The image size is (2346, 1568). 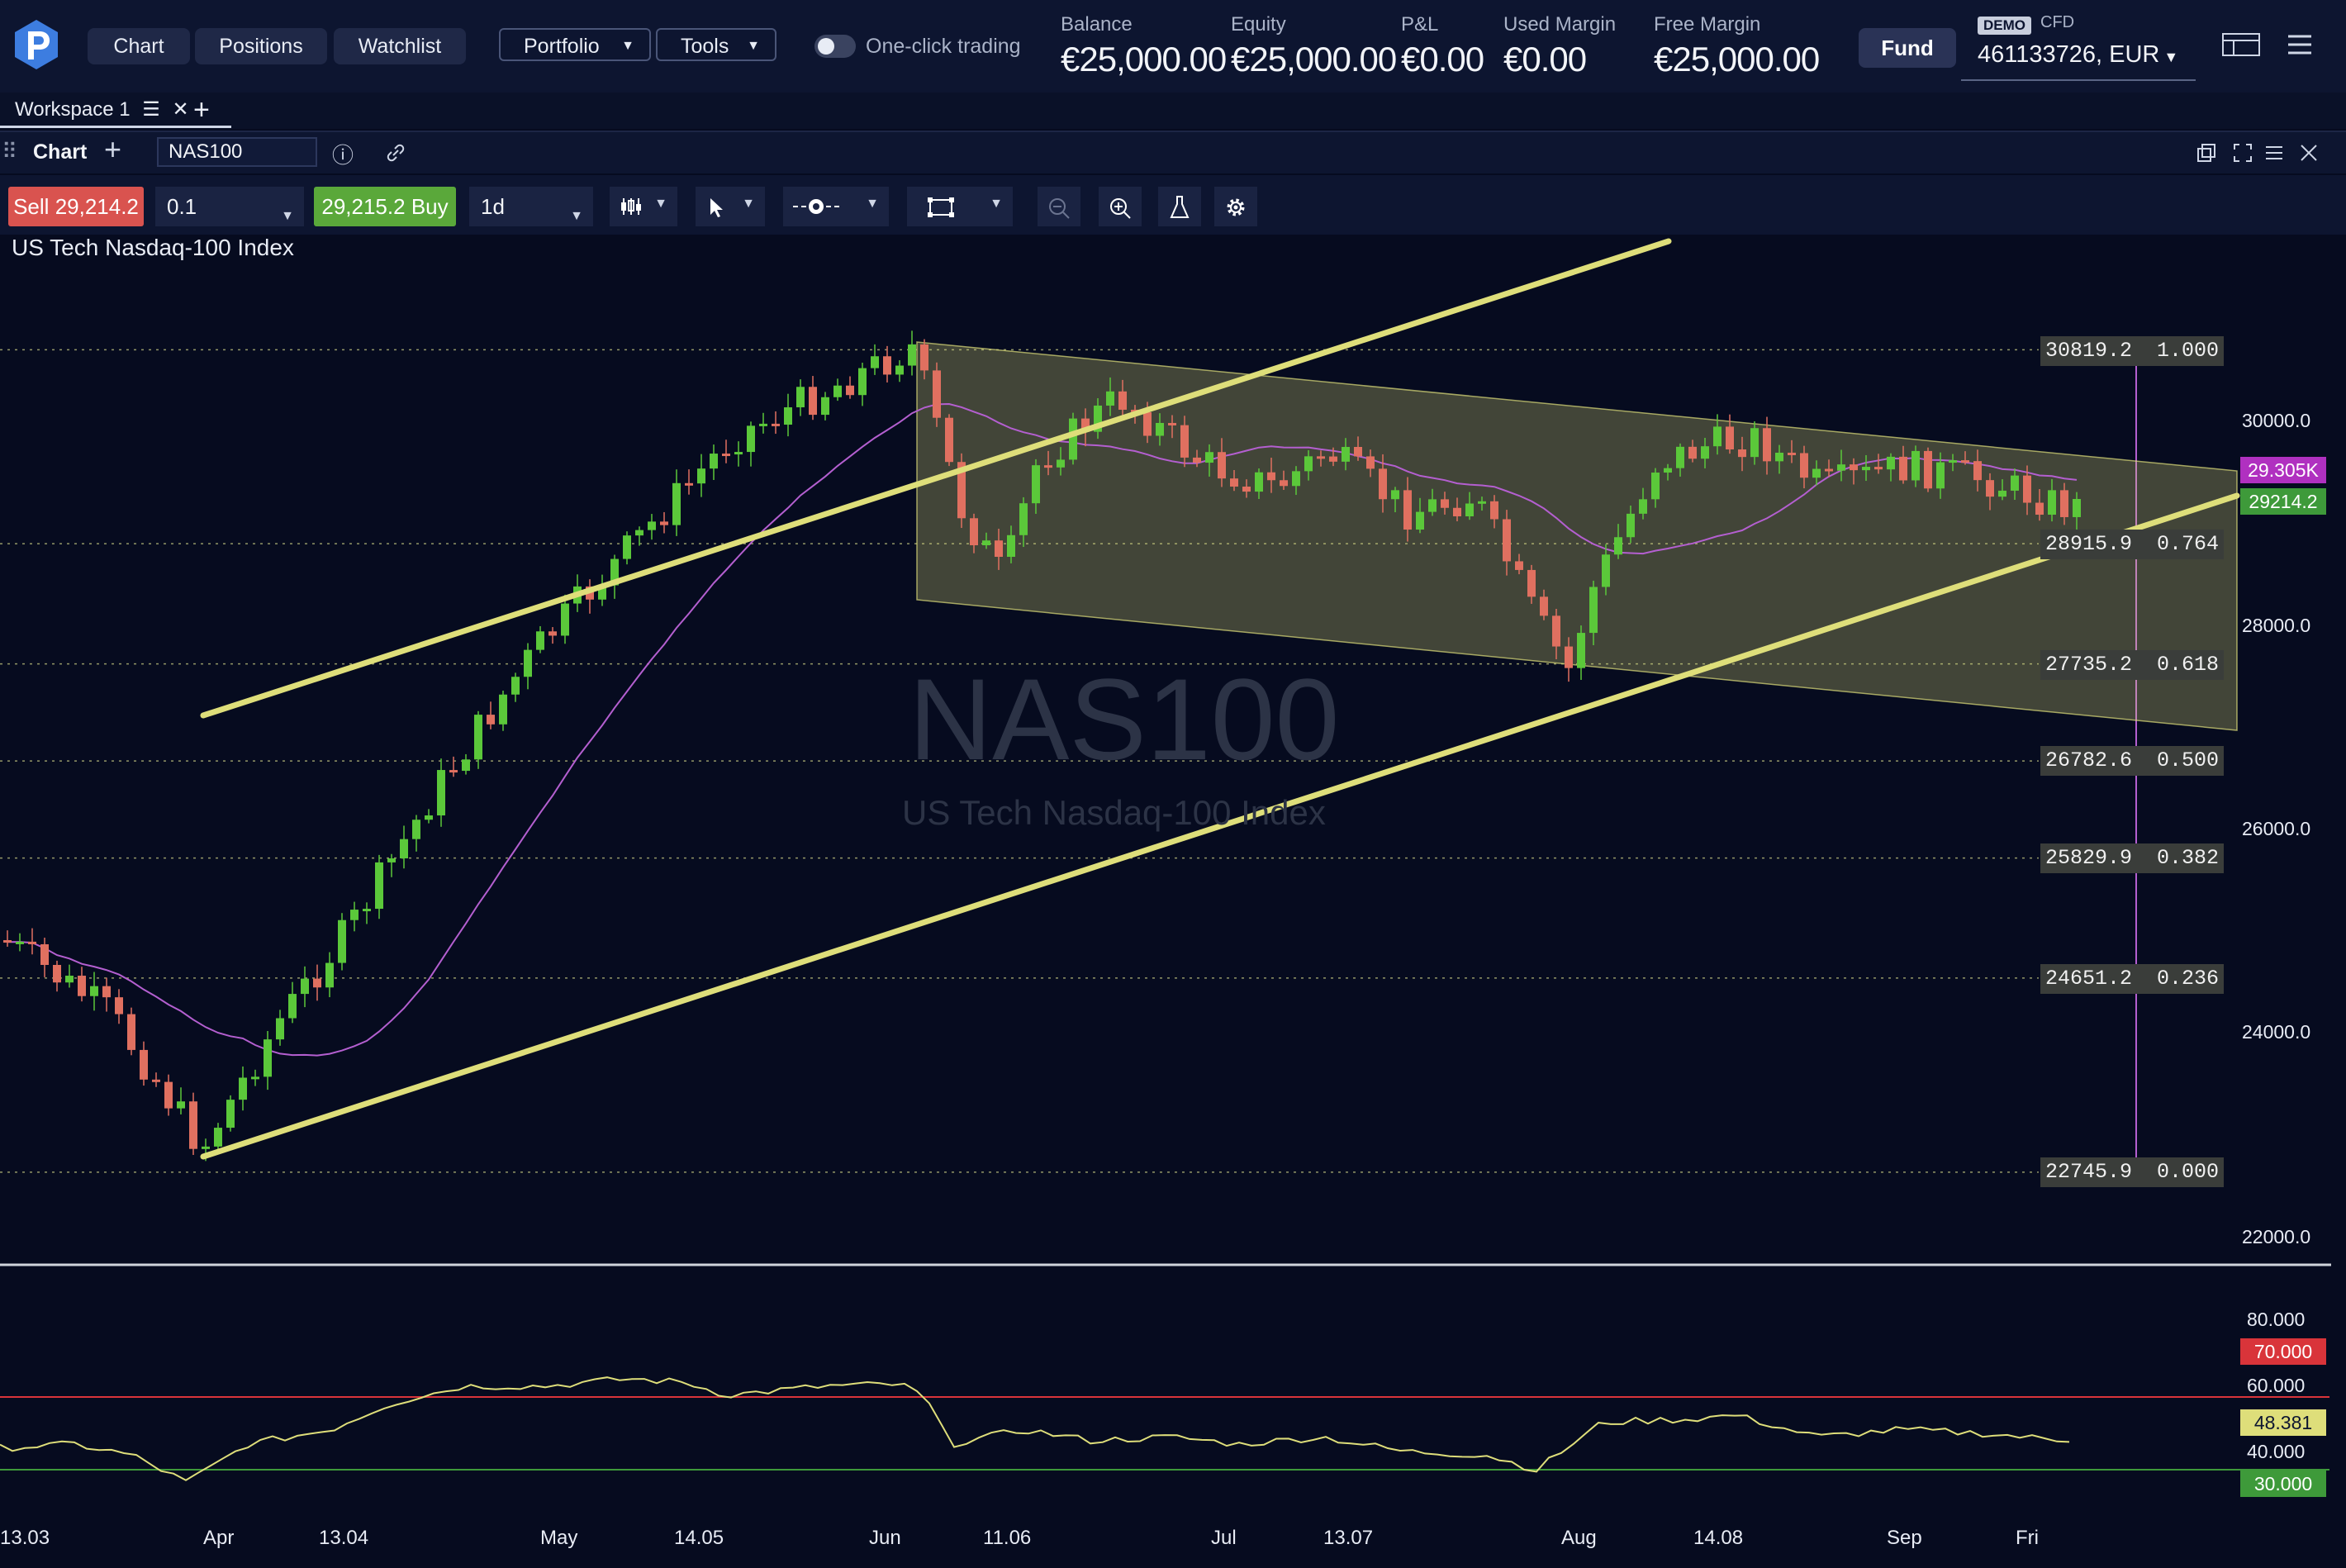 I want to click on hamburger-menu-icon, so click(x=2300, y=44).